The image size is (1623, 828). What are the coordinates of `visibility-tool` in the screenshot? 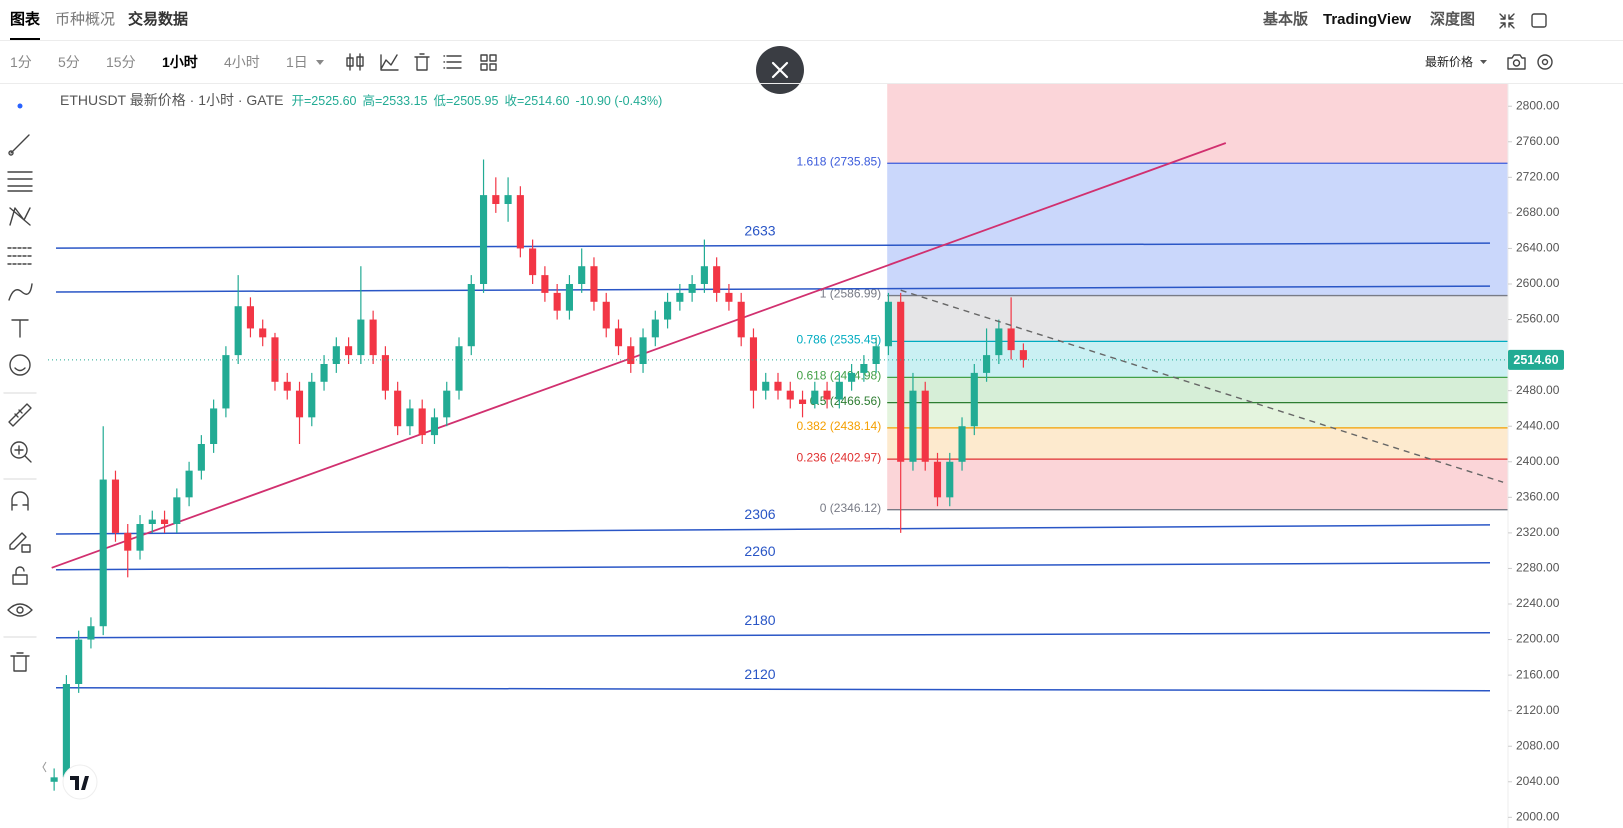 It's located at (20, 610).